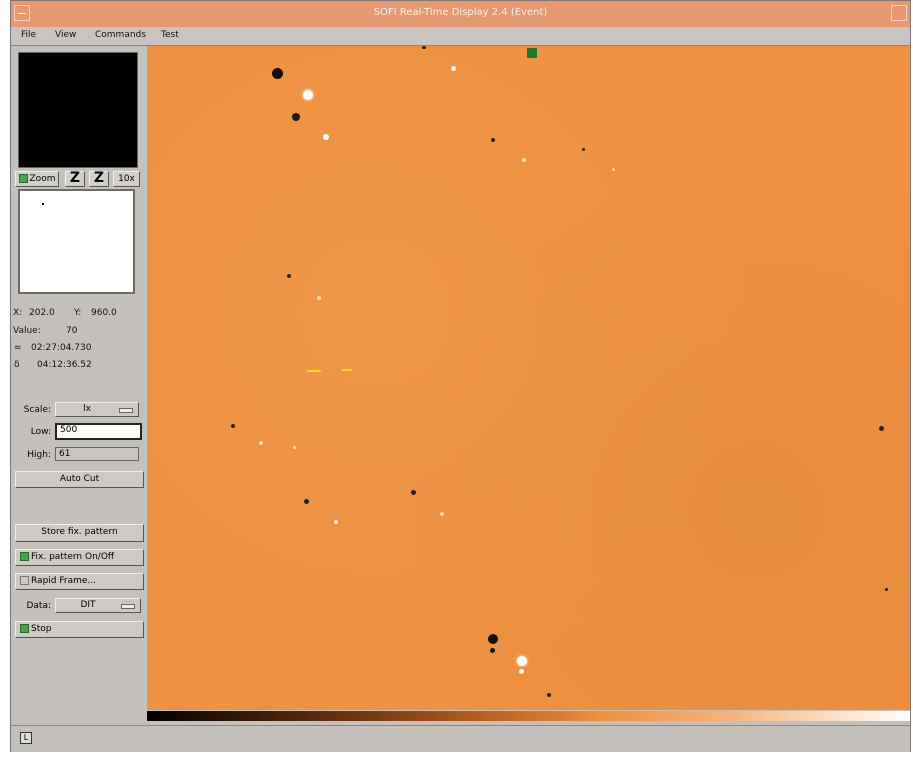 This screenshot has width=913, height=757. I want to click on low-cut-input: 500, so click(98, 431).